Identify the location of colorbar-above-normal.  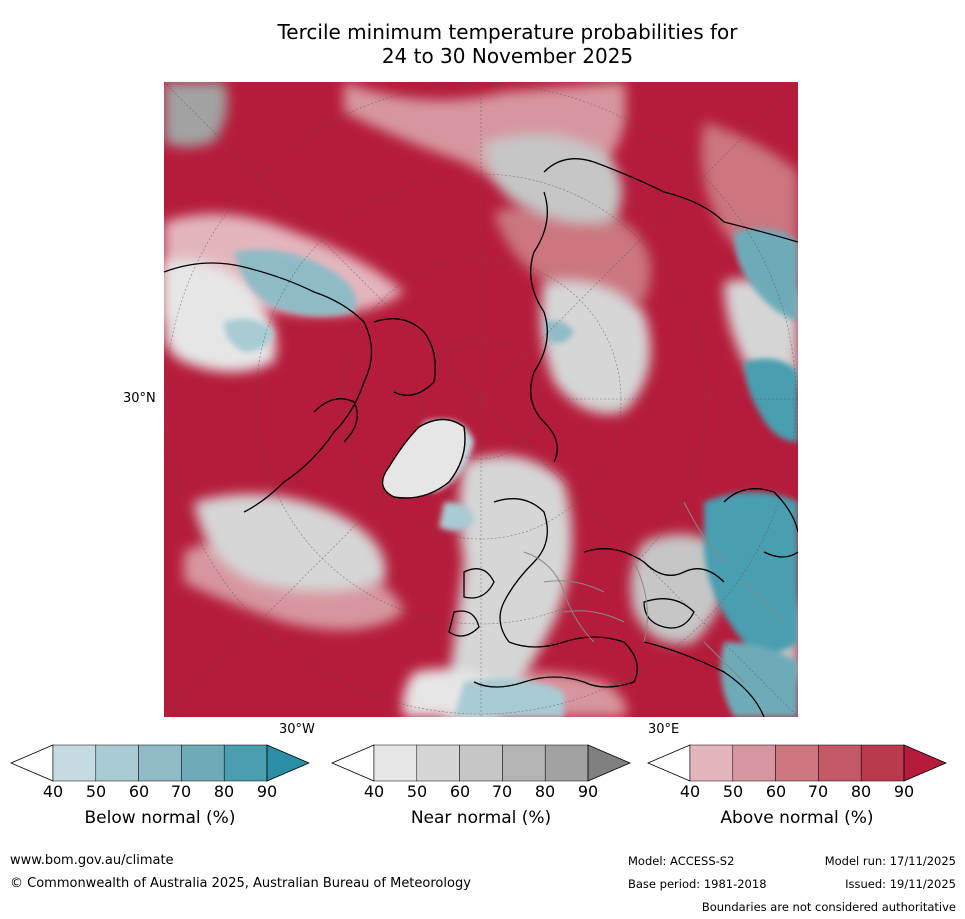
(797, 763).